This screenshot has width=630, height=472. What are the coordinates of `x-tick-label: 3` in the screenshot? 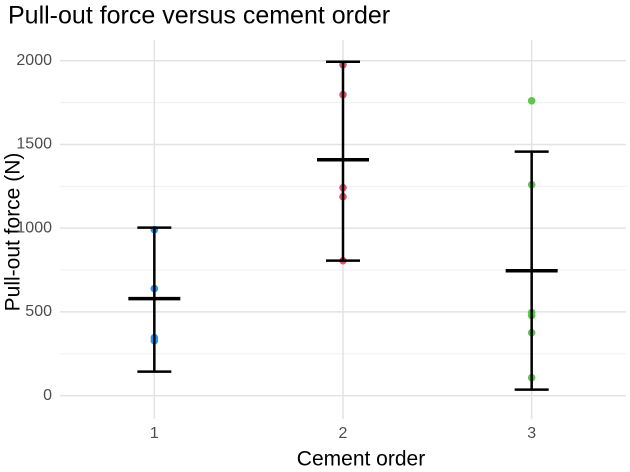 It's located at (531, 433).